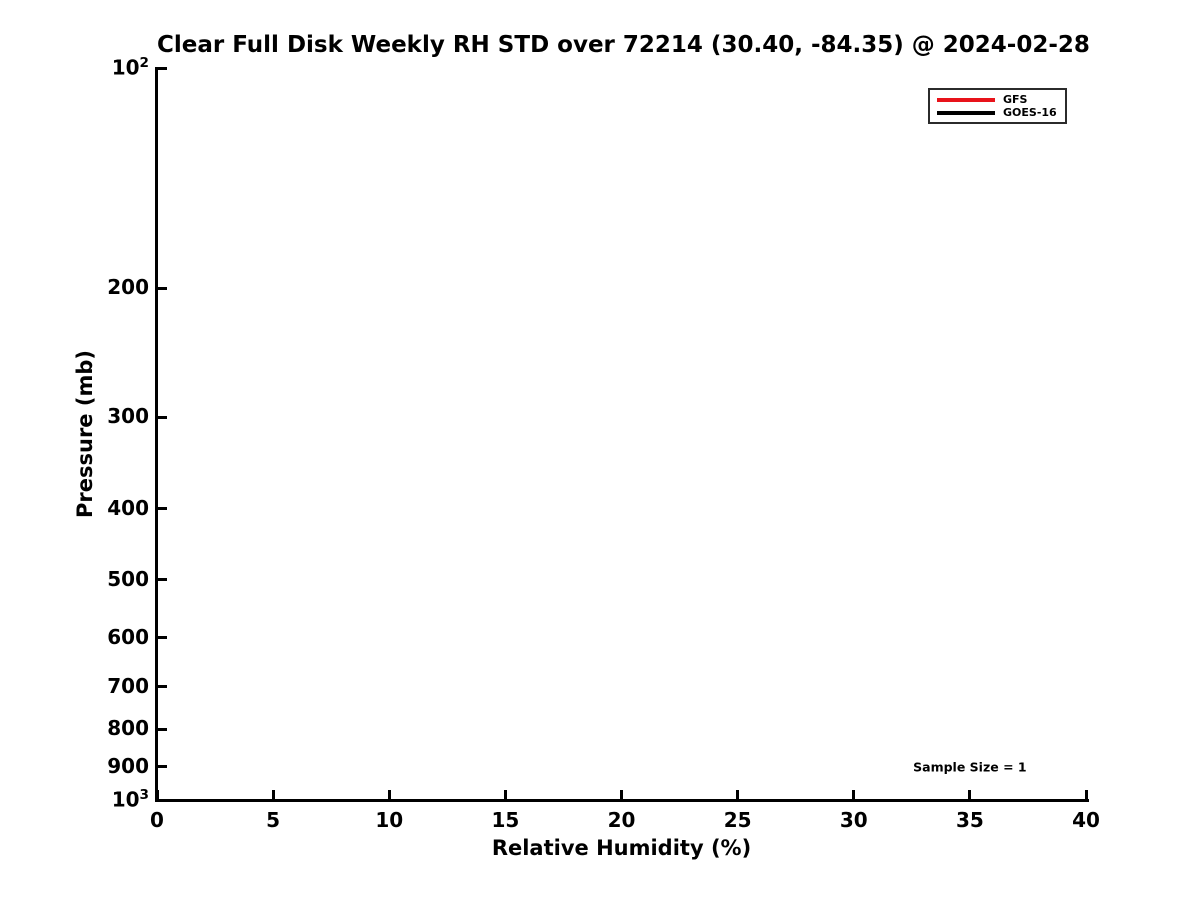 The height and width of the screenshot is (900, 1200). Describe the element at coordinates (156, 434) in the screenshot. I see `y-axis-spine` at that location.